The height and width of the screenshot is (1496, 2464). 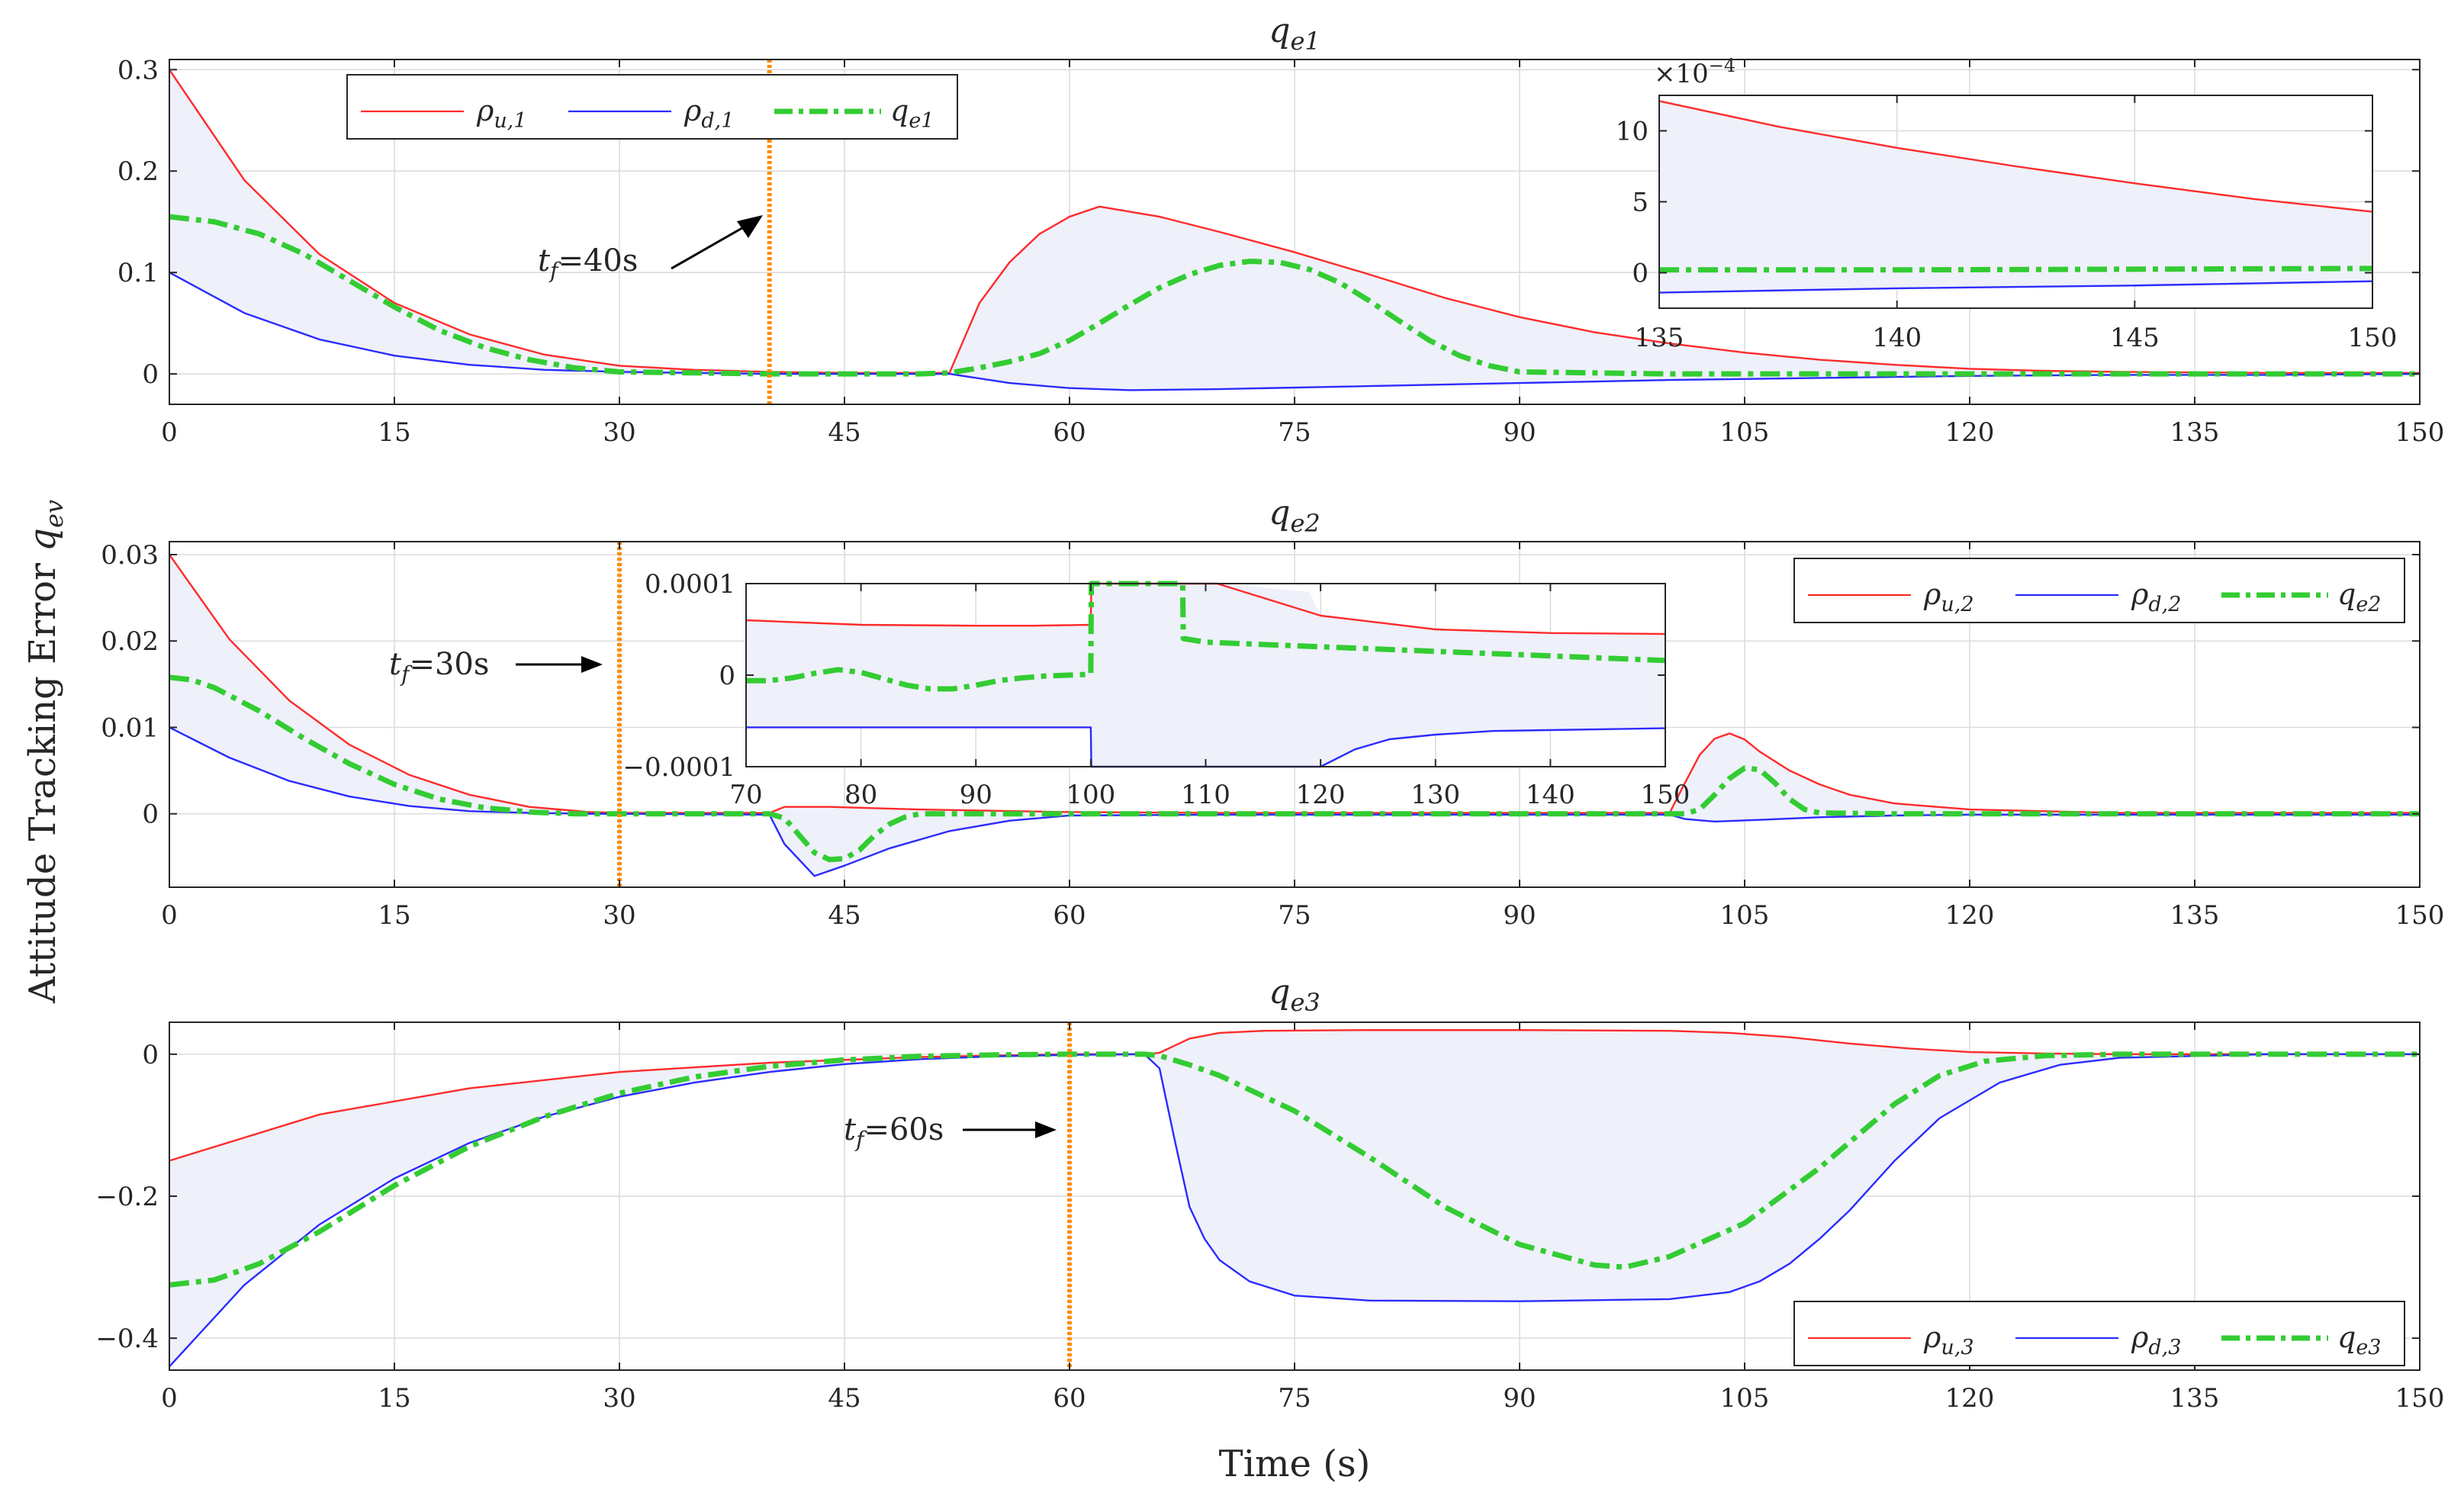 I want to click on y-tick-label: 0.2, so click(x=138, y=171).